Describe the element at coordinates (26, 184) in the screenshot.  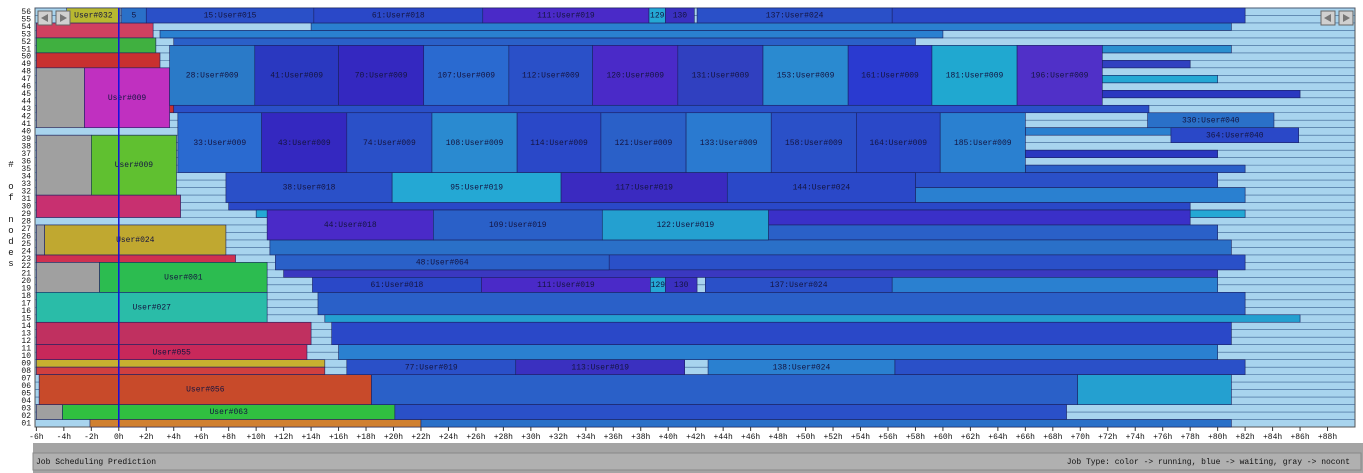
I see `y-tick-label: 33` at that location.